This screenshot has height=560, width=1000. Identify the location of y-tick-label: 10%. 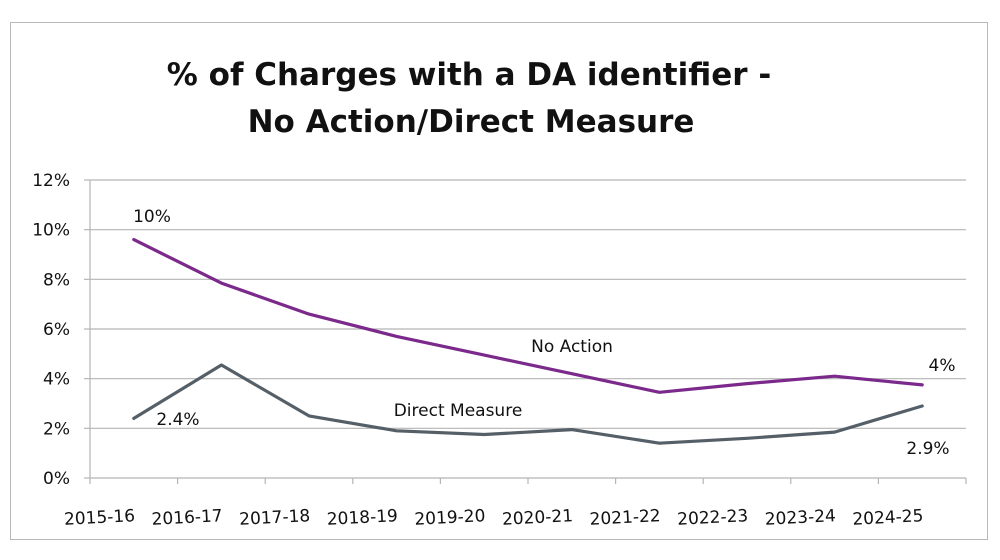
(51, 231).